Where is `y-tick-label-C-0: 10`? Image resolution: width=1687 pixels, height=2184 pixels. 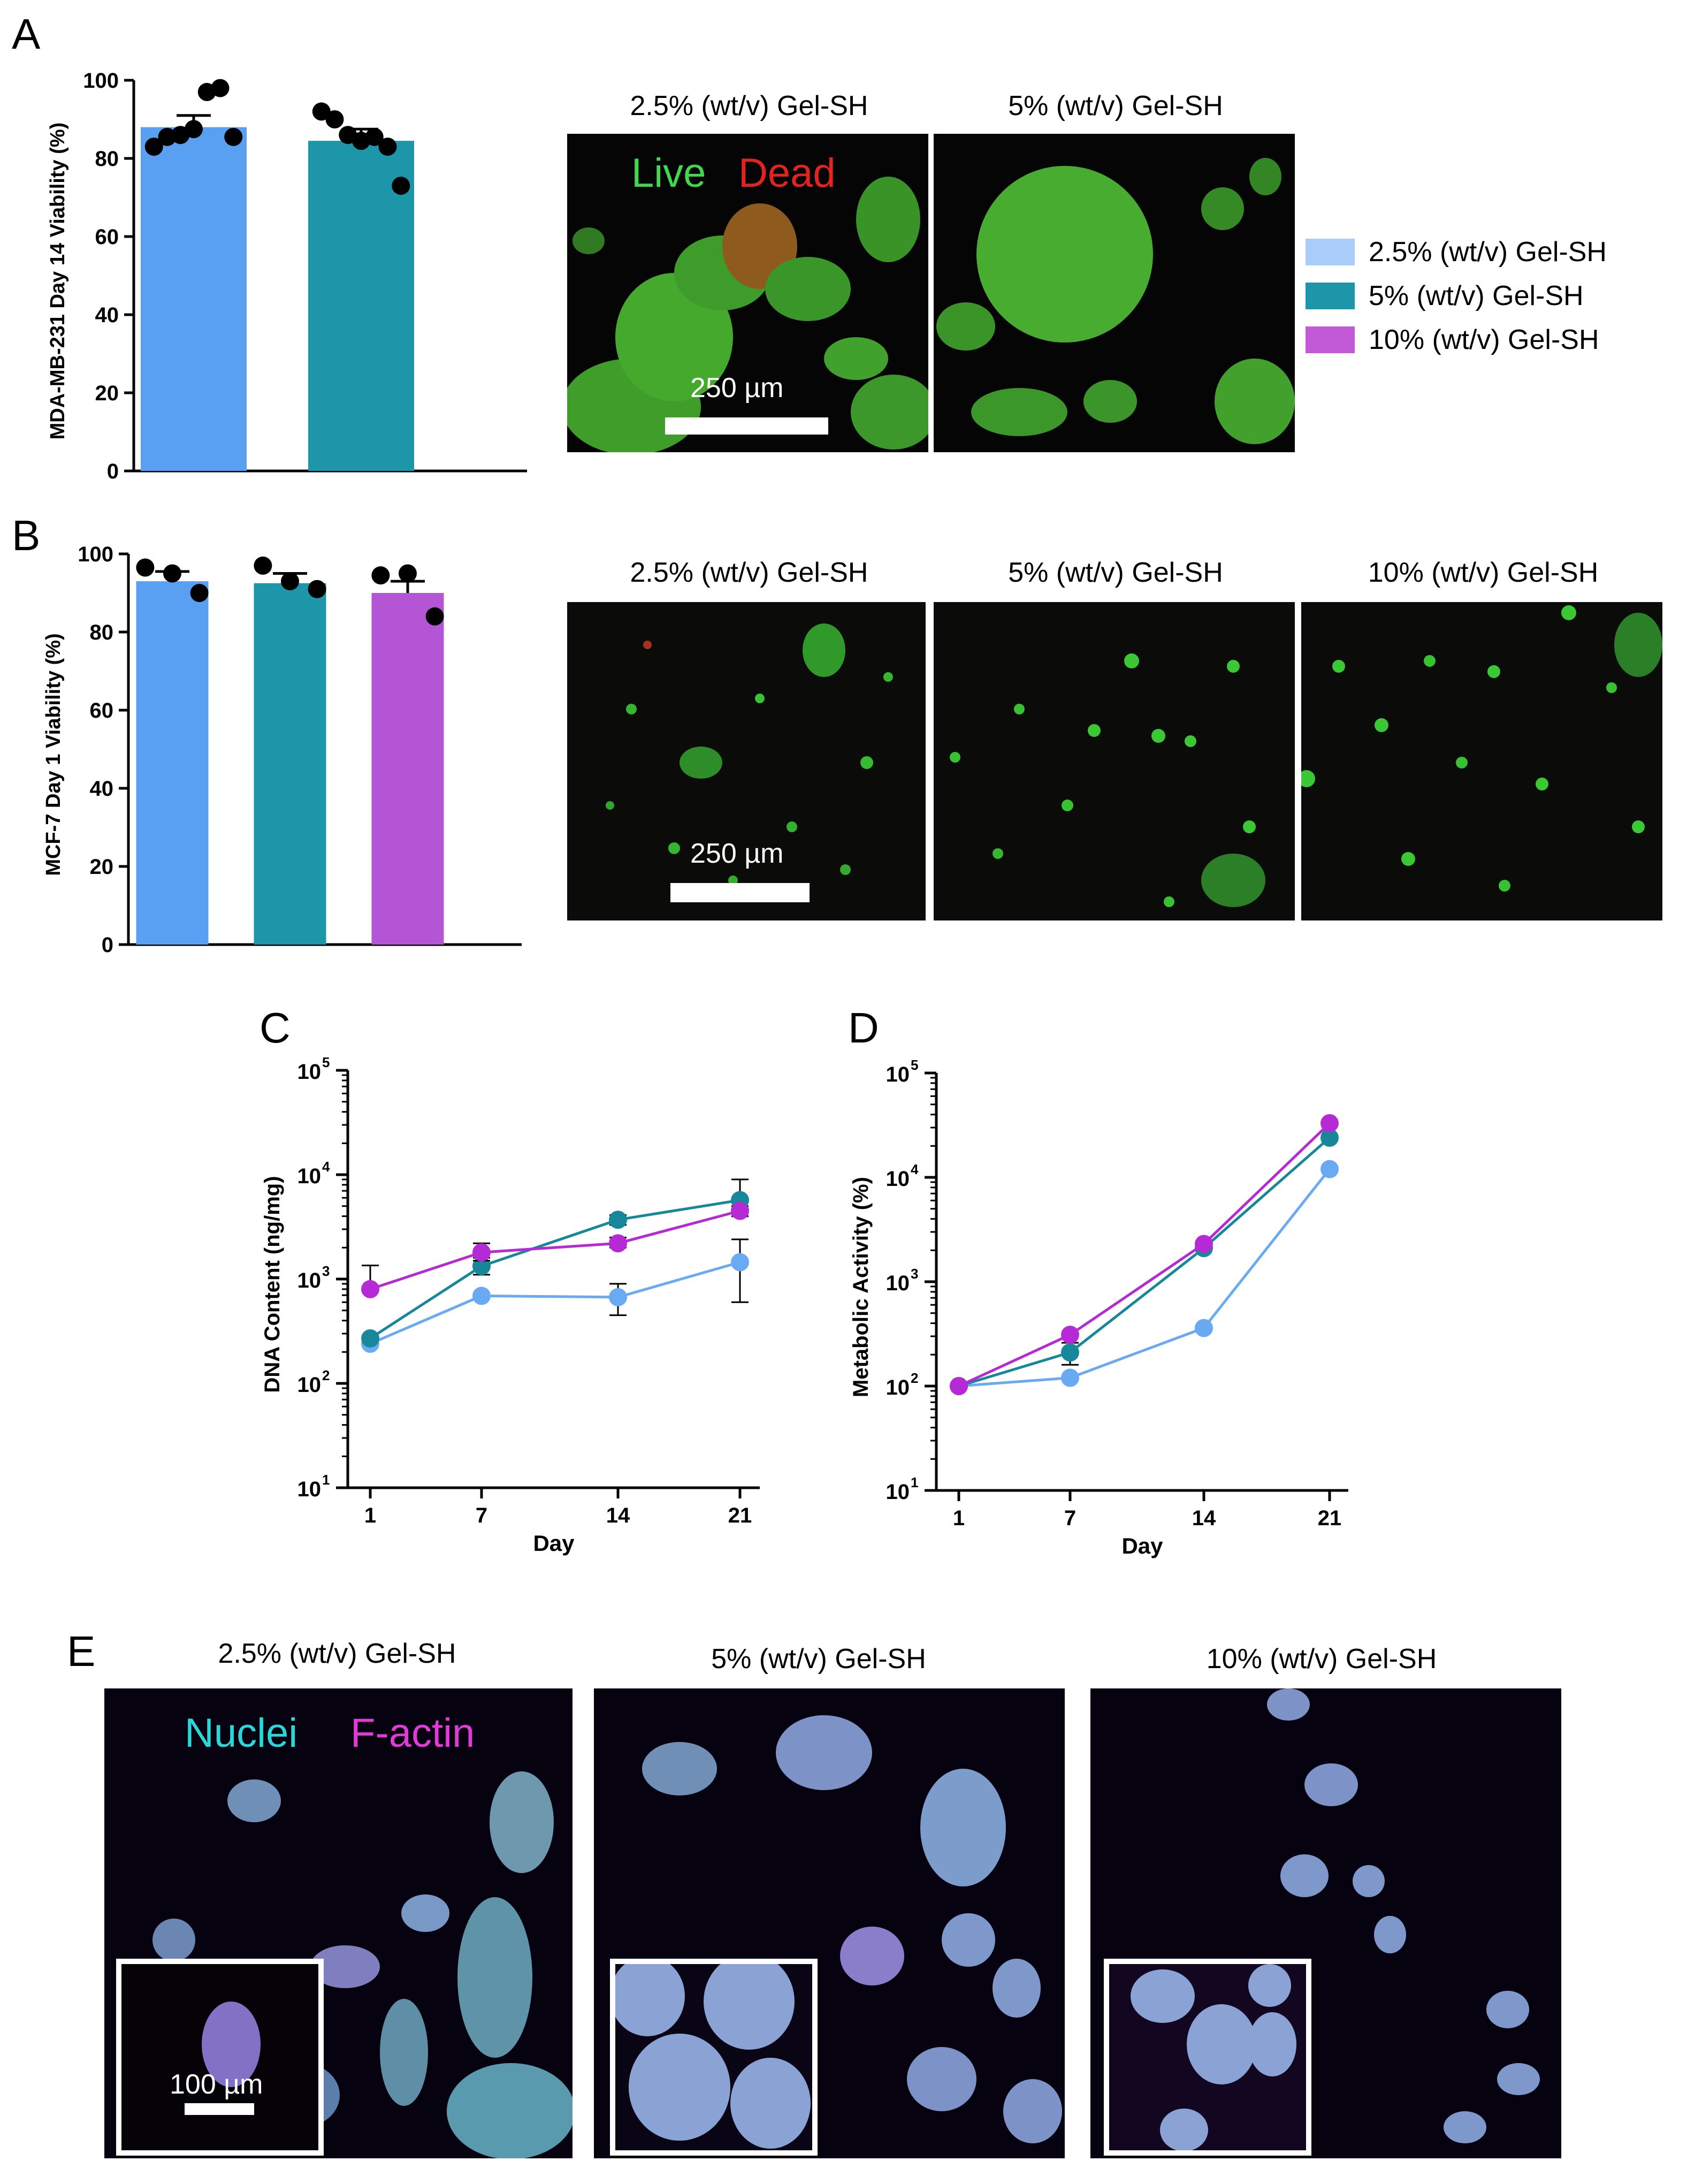
y-tick-label-C-0: 10 is located at coordinates (310, 1490).